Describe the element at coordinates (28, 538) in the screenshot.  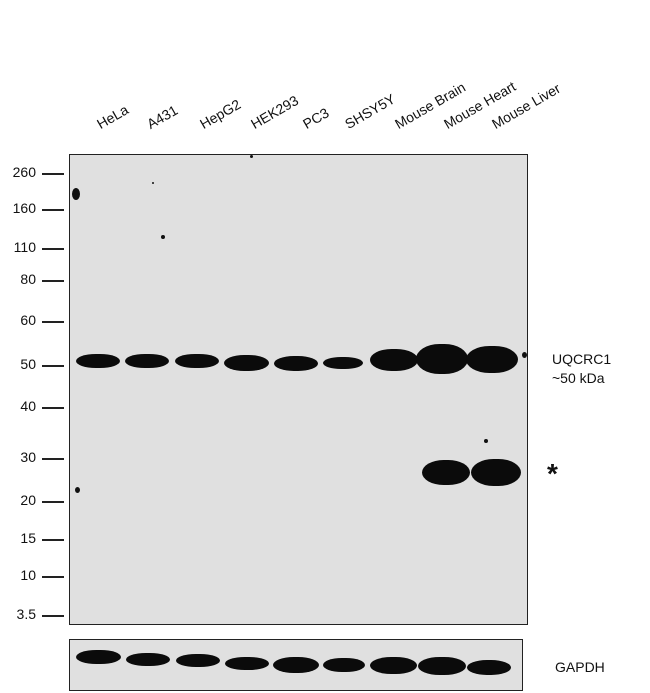
I see `mw-label-15: 15` at that location.